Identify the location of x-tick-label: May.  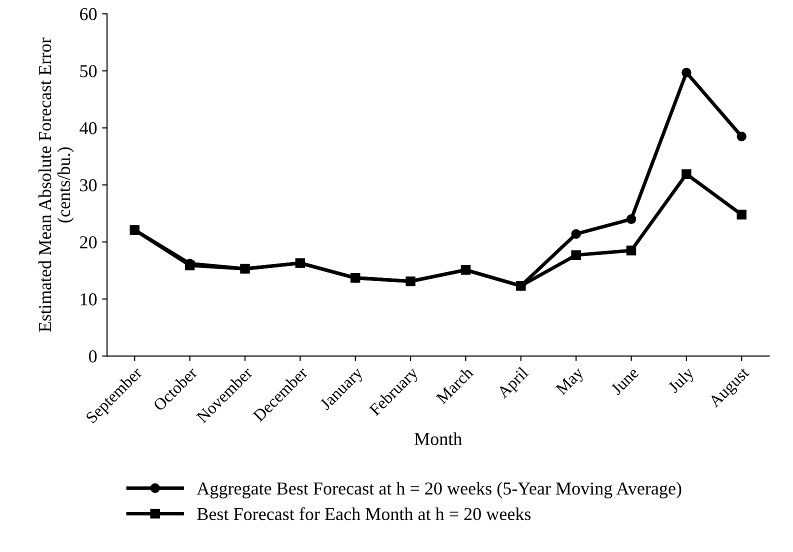
(571, 382).